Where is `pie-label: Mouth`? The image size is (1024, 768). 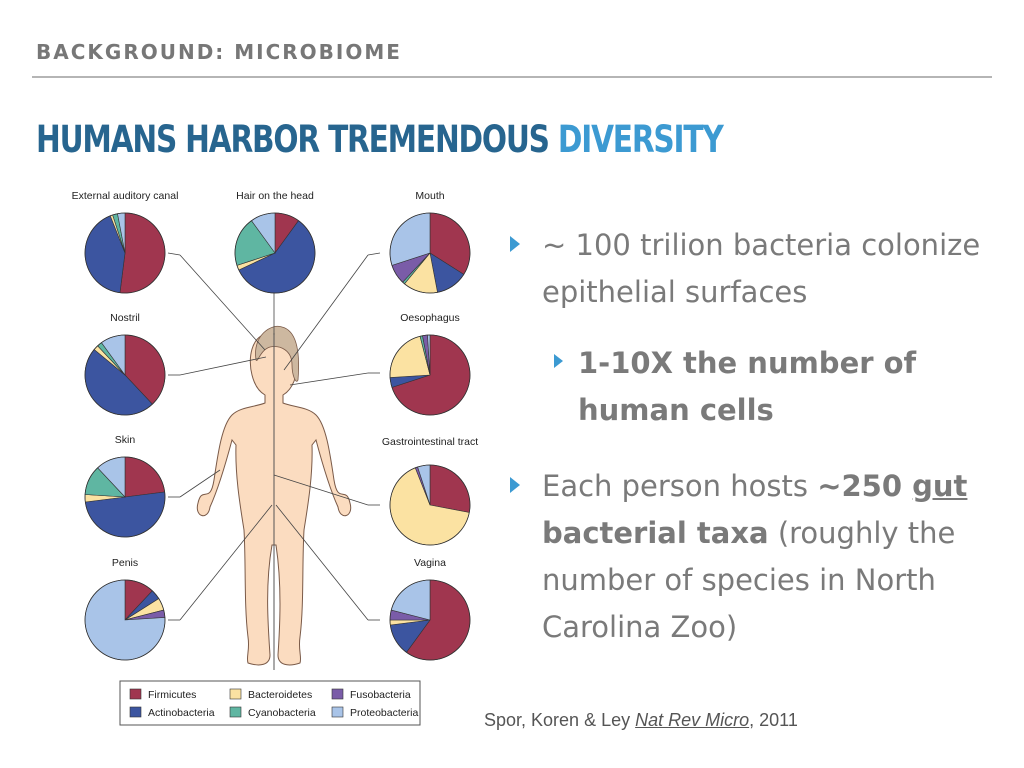 pie-label: Mouth is located at coordinates (429, 196).